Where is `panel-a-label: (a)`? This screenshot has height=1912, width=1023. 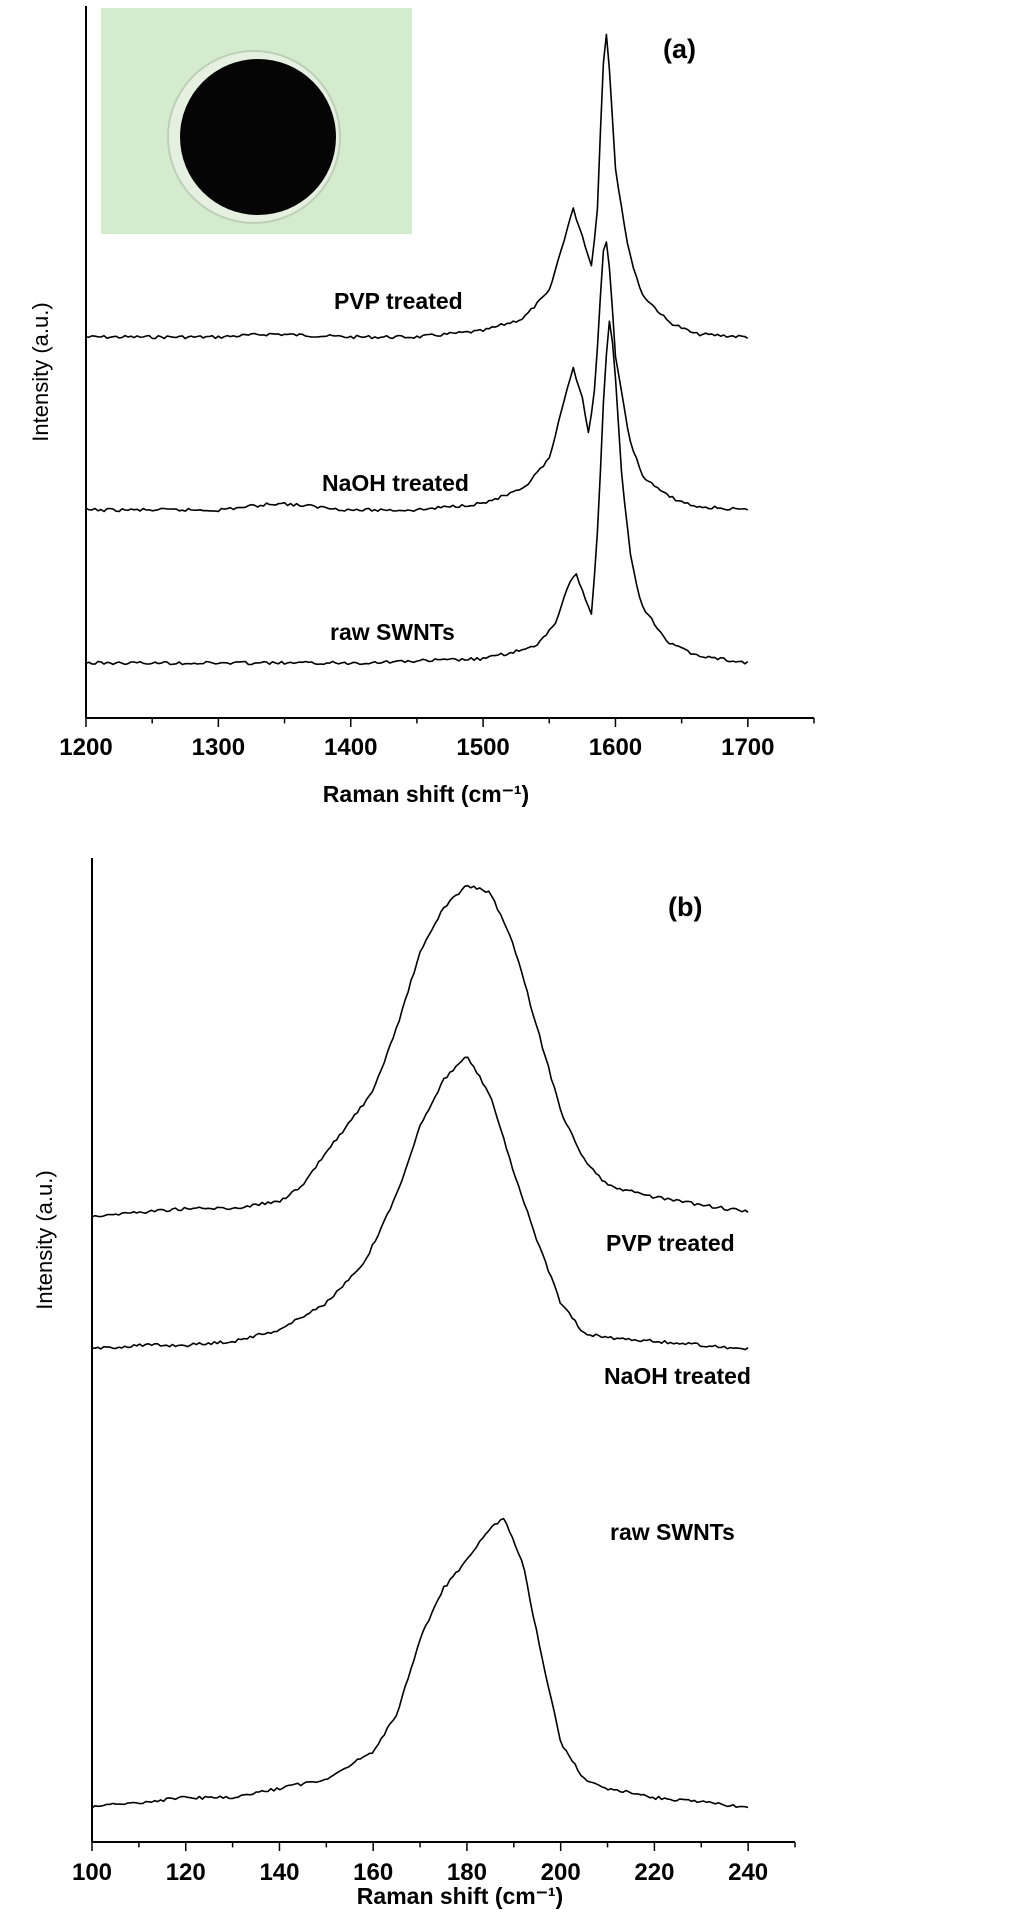 panel-a-label: (a) is located at coordinates (679, 49).